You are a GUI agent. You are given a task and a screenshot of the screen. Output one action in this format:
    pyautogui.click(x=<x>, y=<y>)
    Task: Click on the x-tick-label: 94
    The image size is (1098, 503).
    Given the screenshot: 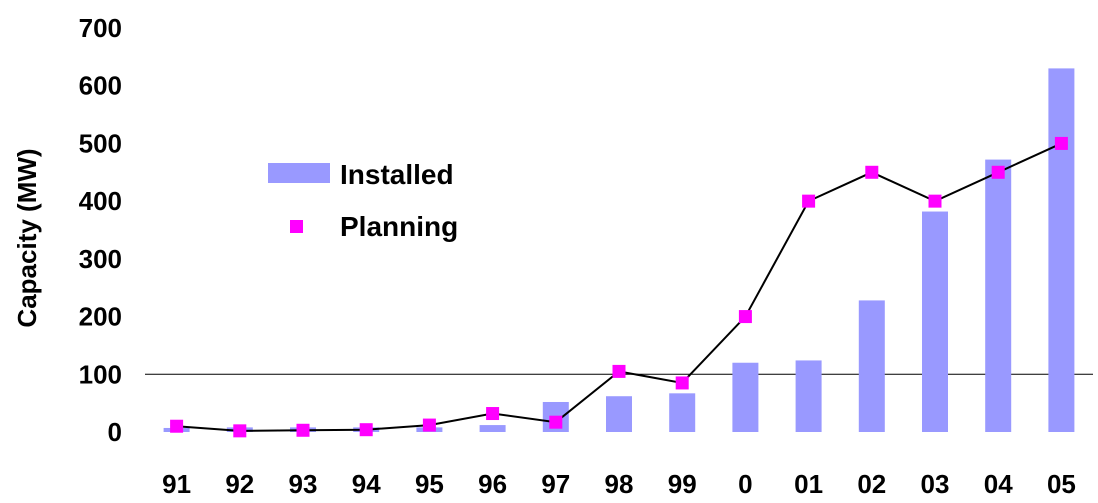 What is the action you would take?
    pyautogui.click(x=366, y=484)
    